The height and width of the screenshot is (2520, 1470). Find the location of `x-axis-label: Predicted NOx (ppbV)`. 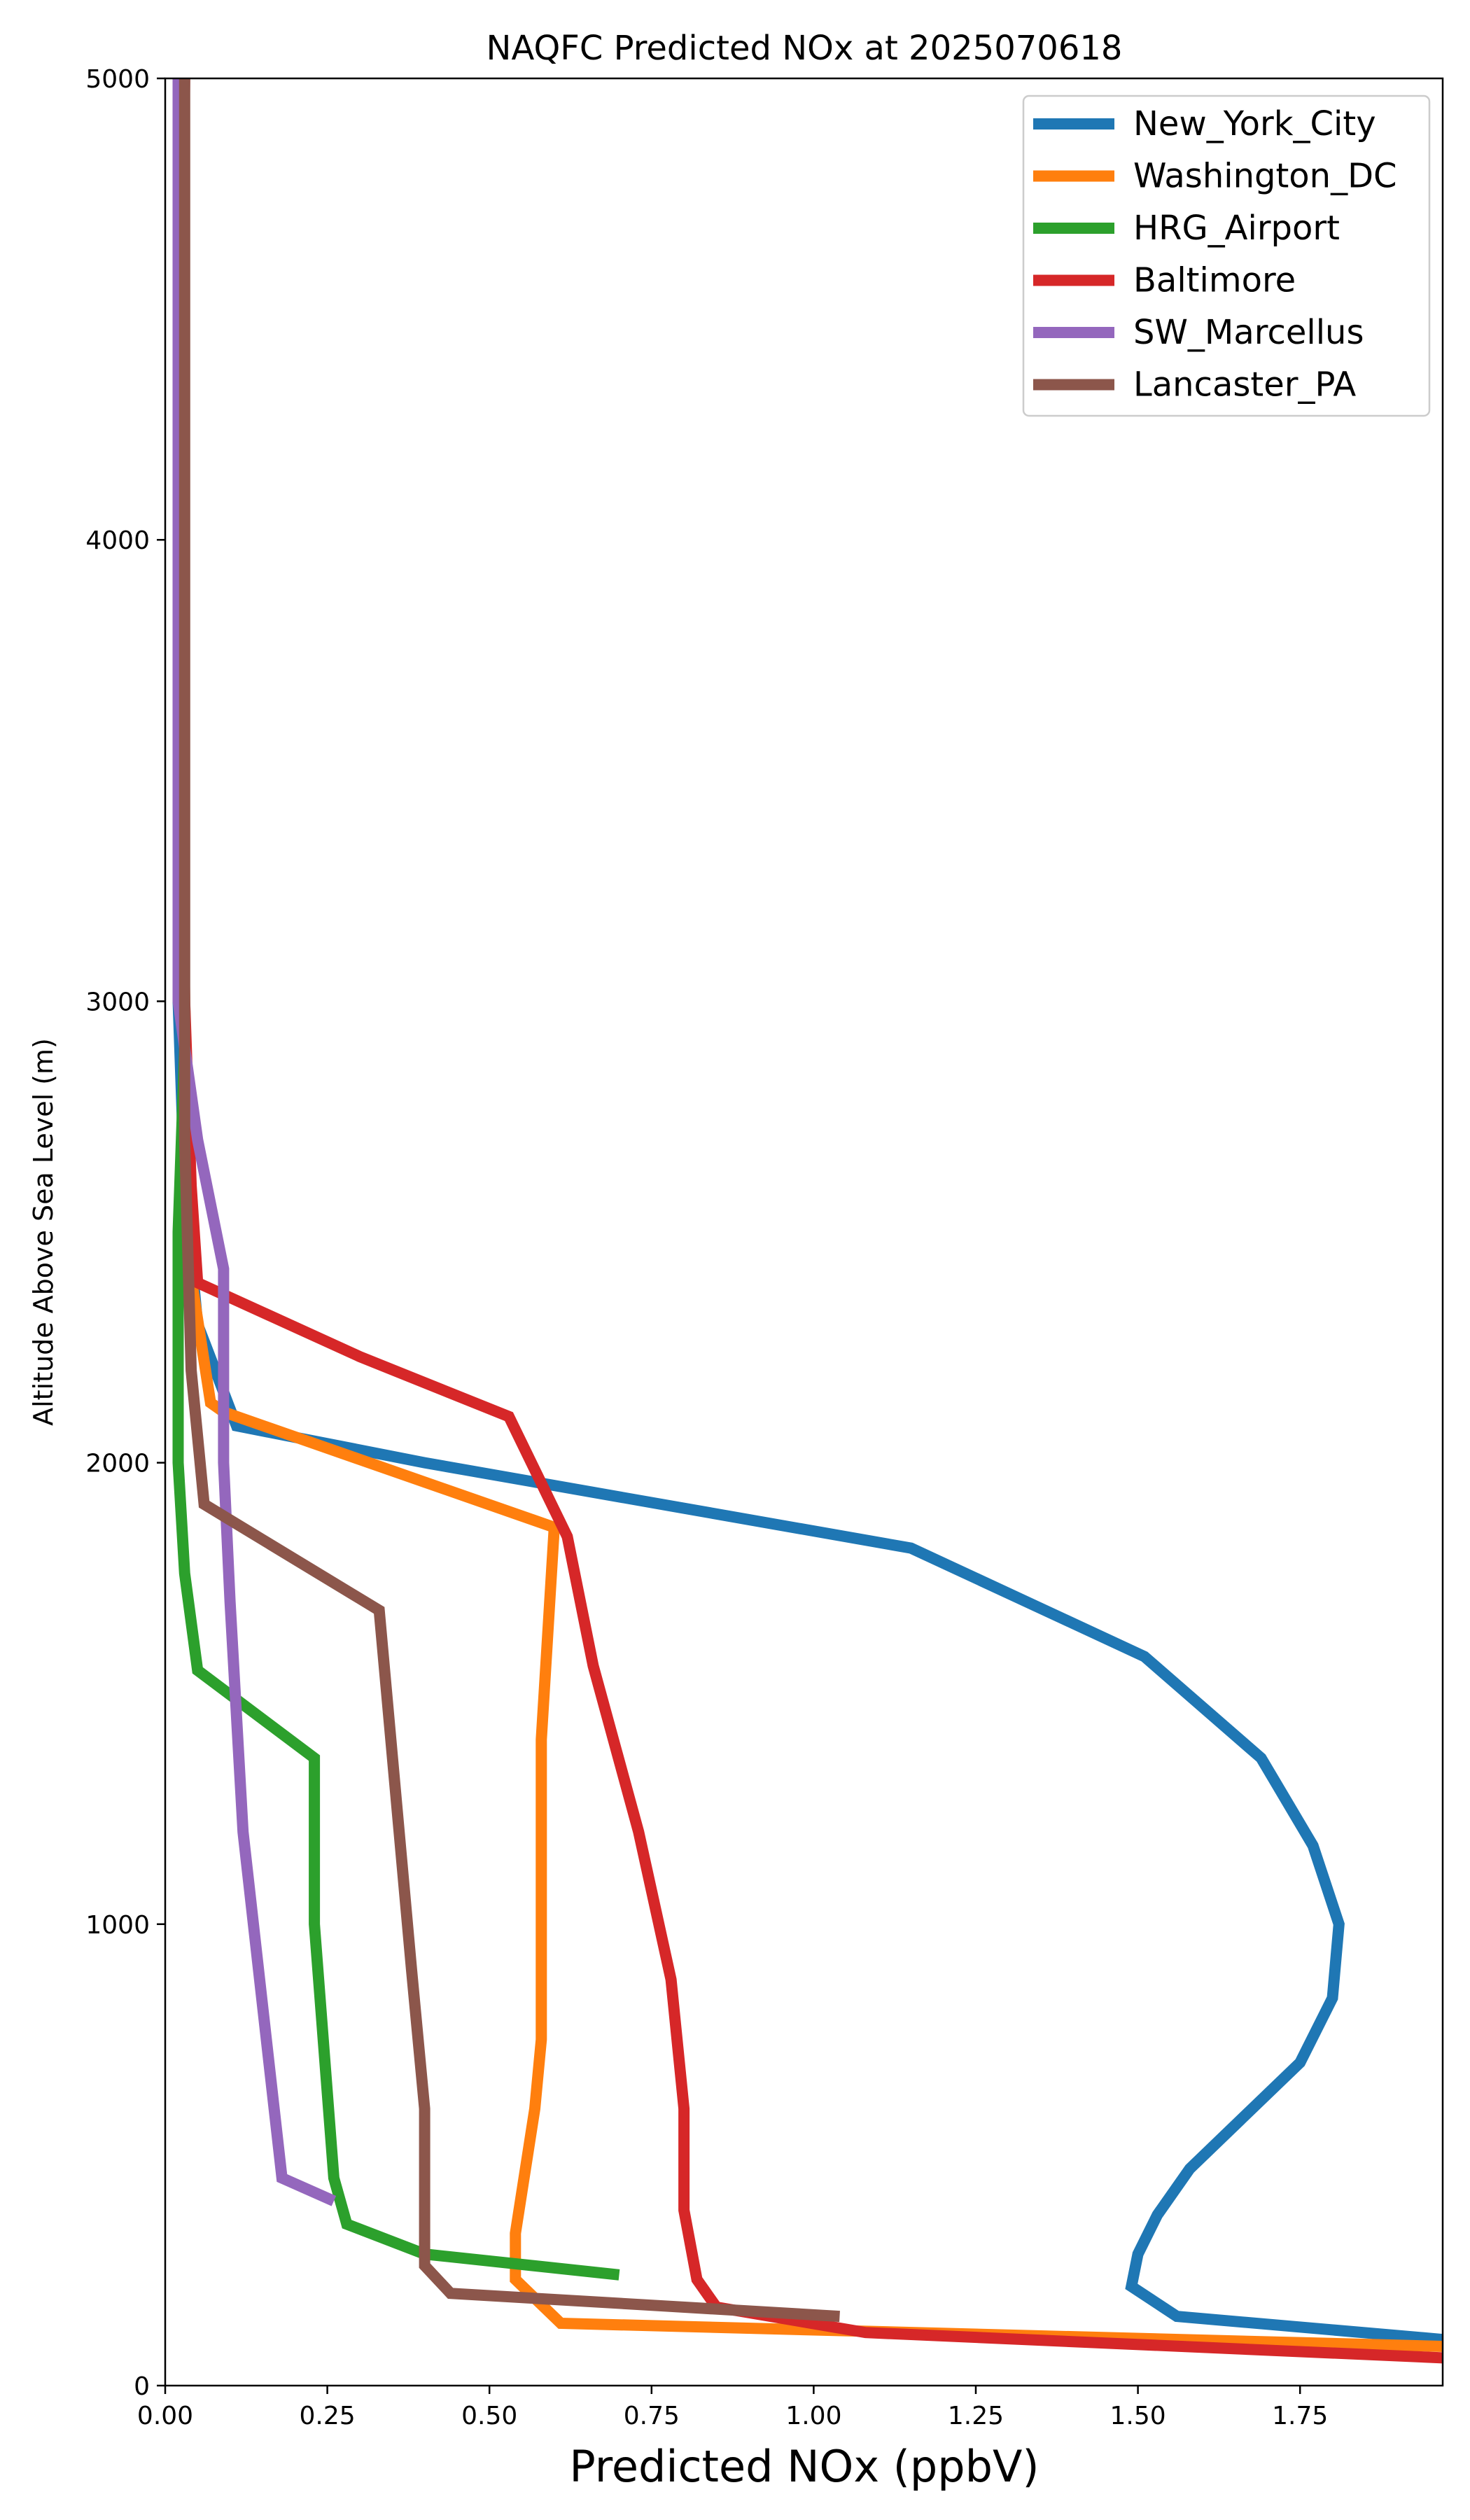

x-axis-label: Predicted NOx (ppbV) is located at coordinates (804, 2466).